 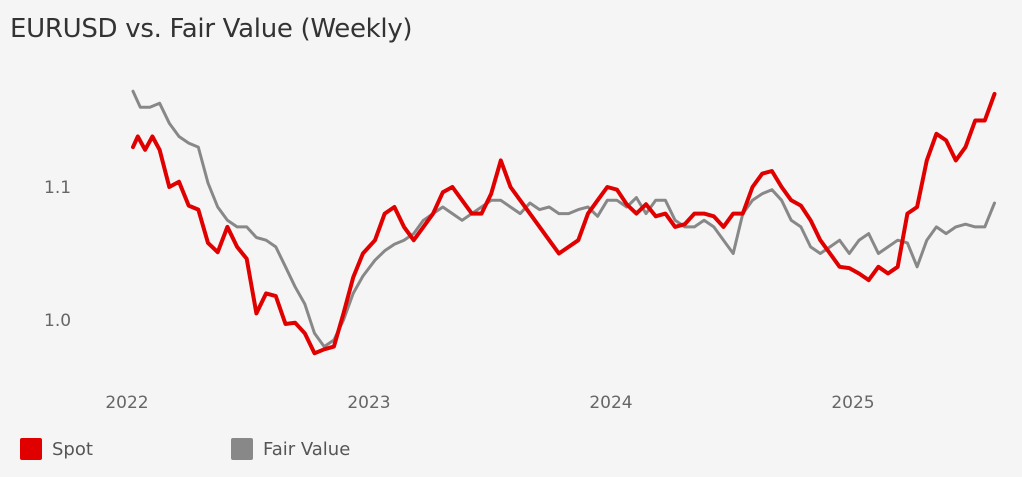 I want to click on legend-swatch-fair-value, so click(x=242, y=449).